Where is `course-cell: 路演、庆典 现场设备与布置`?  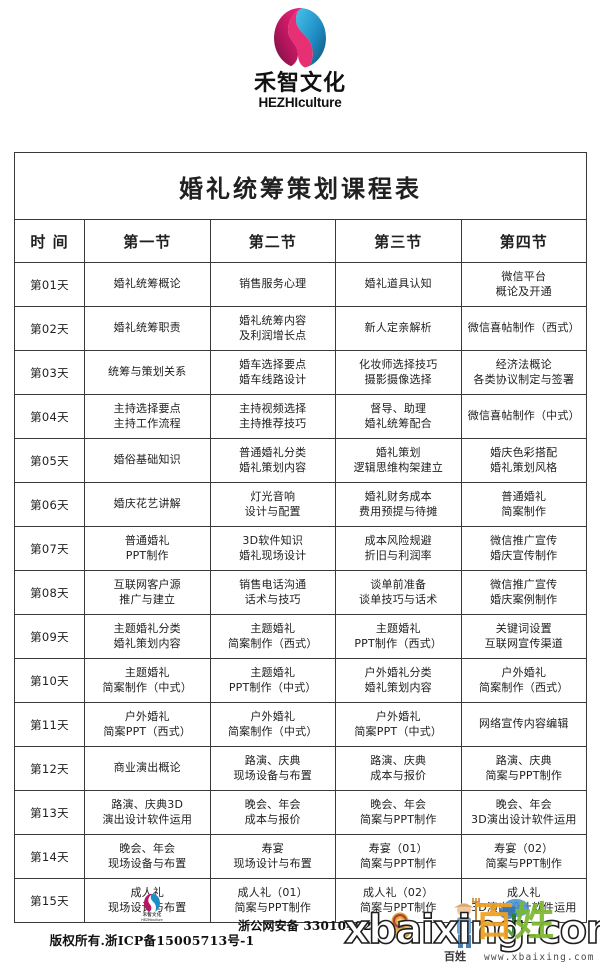
course-cell: 路演、庆典 现场设备与布置 is located at coordinates (272, 768).